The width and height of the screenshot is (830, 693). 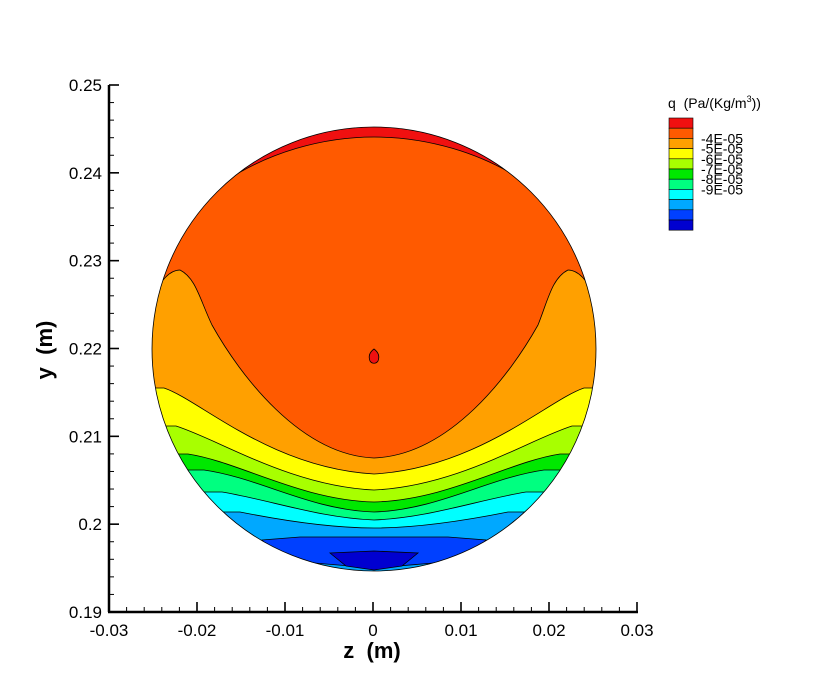 What do you see at coordinates (109, 630) in the screenshot?
I see `x-tick-label: -0.03` at bounding box center [109, 630].